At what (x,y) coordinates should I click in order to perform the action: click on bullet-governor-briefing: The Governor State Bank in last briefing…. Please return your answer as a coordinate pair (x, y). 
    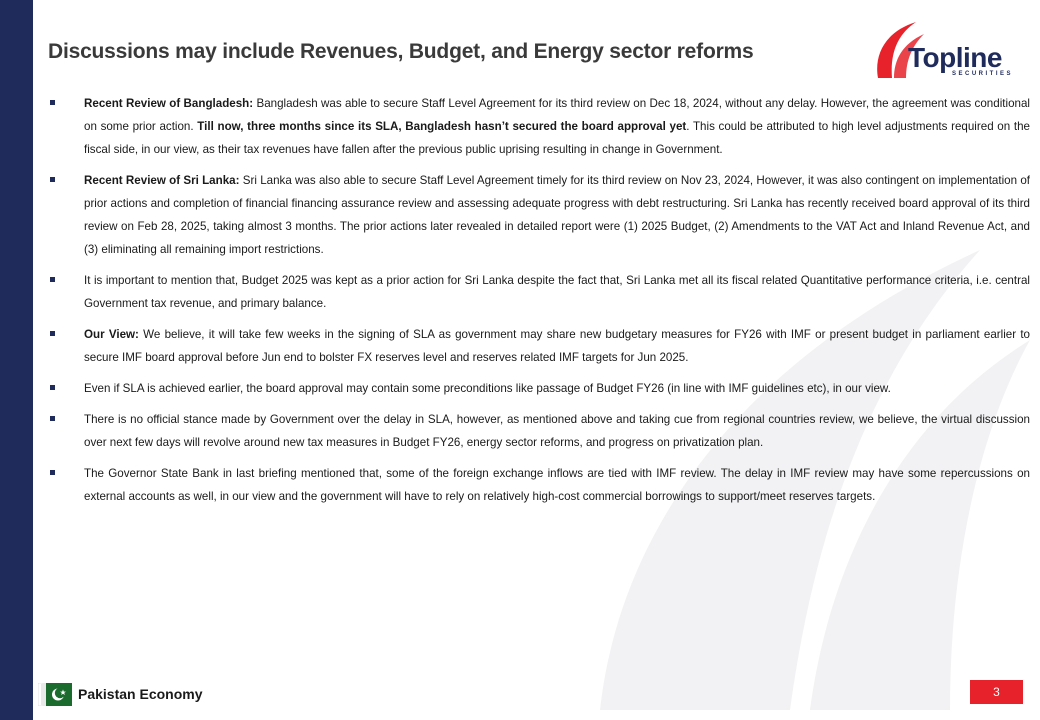
    Looking at the image, I should click on (539, 485).